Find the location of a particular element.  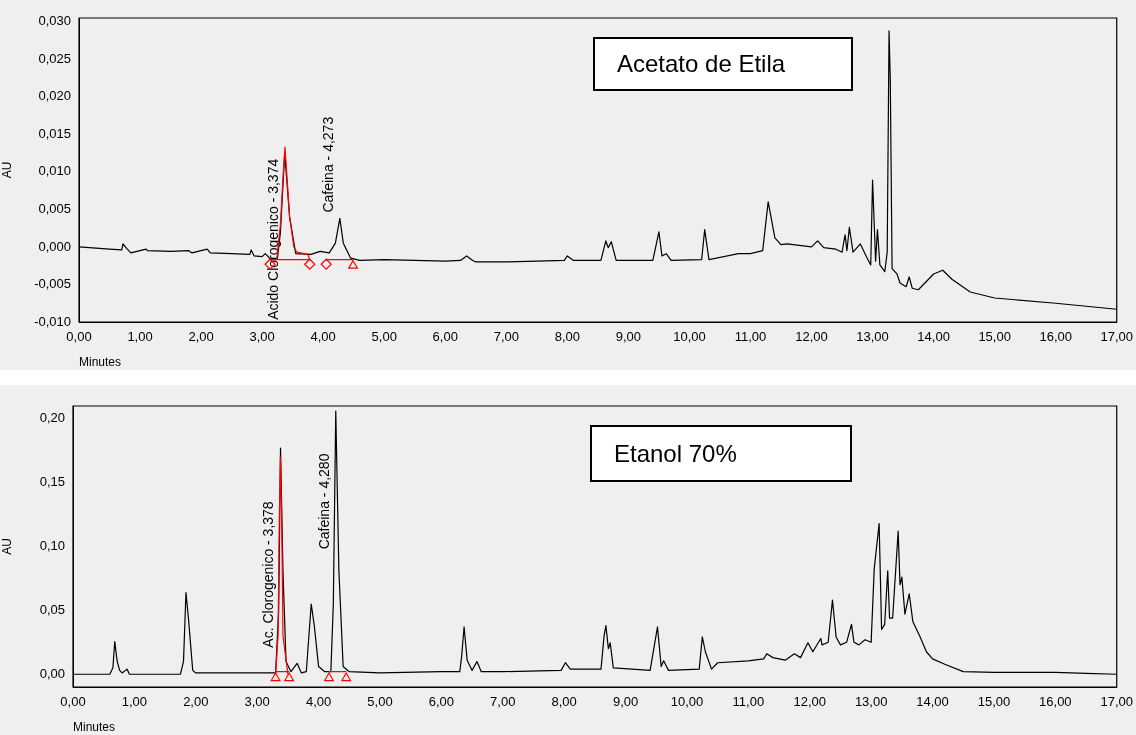

y-tick-label: -0,010 is located at coordinates (52, 321).